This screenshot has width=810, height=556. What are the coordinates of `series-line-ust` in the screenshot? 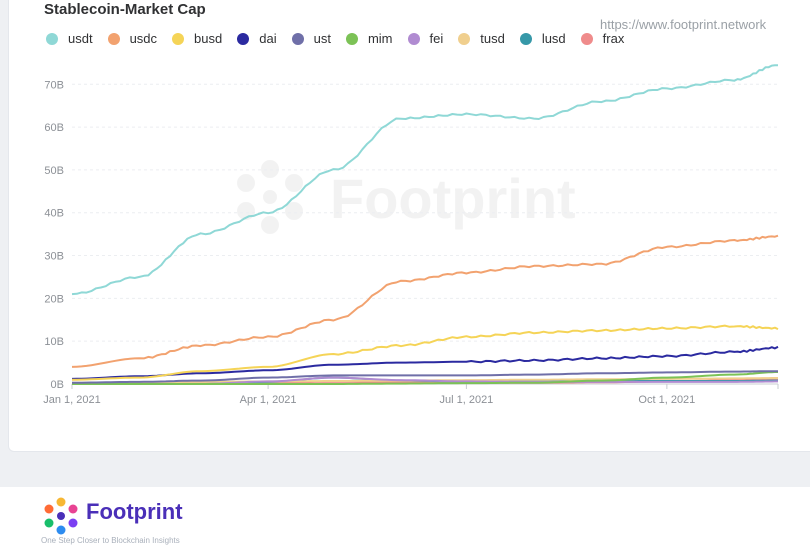 It's located at (425, 377).